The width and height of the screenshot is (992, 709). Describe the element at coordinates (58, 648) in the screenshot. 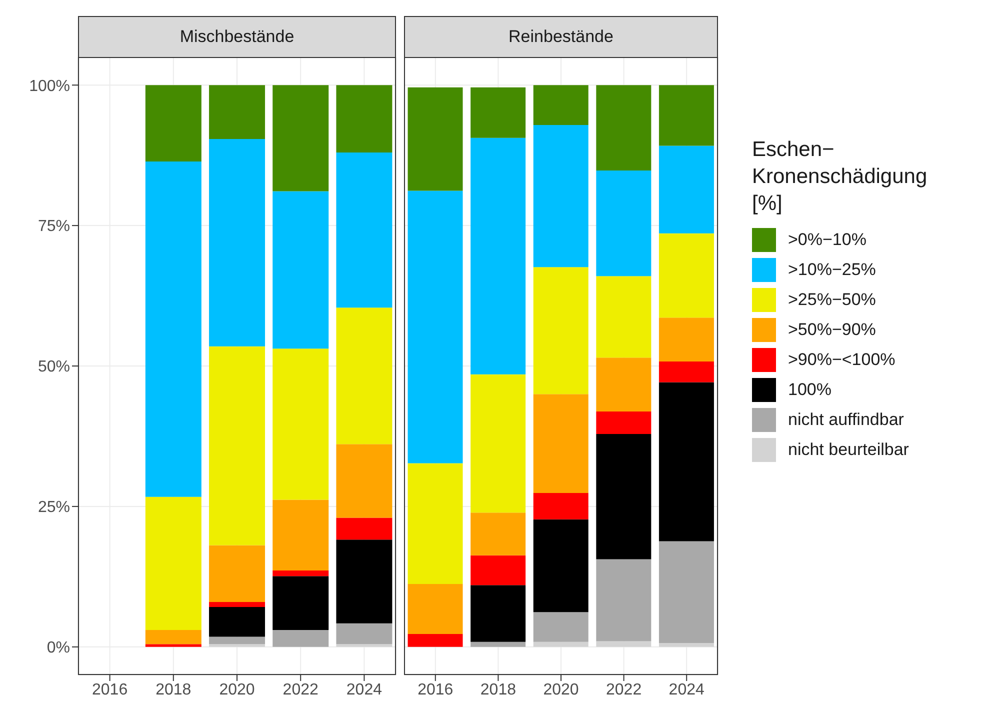

I see `y-tick-label: 0%` at that location.